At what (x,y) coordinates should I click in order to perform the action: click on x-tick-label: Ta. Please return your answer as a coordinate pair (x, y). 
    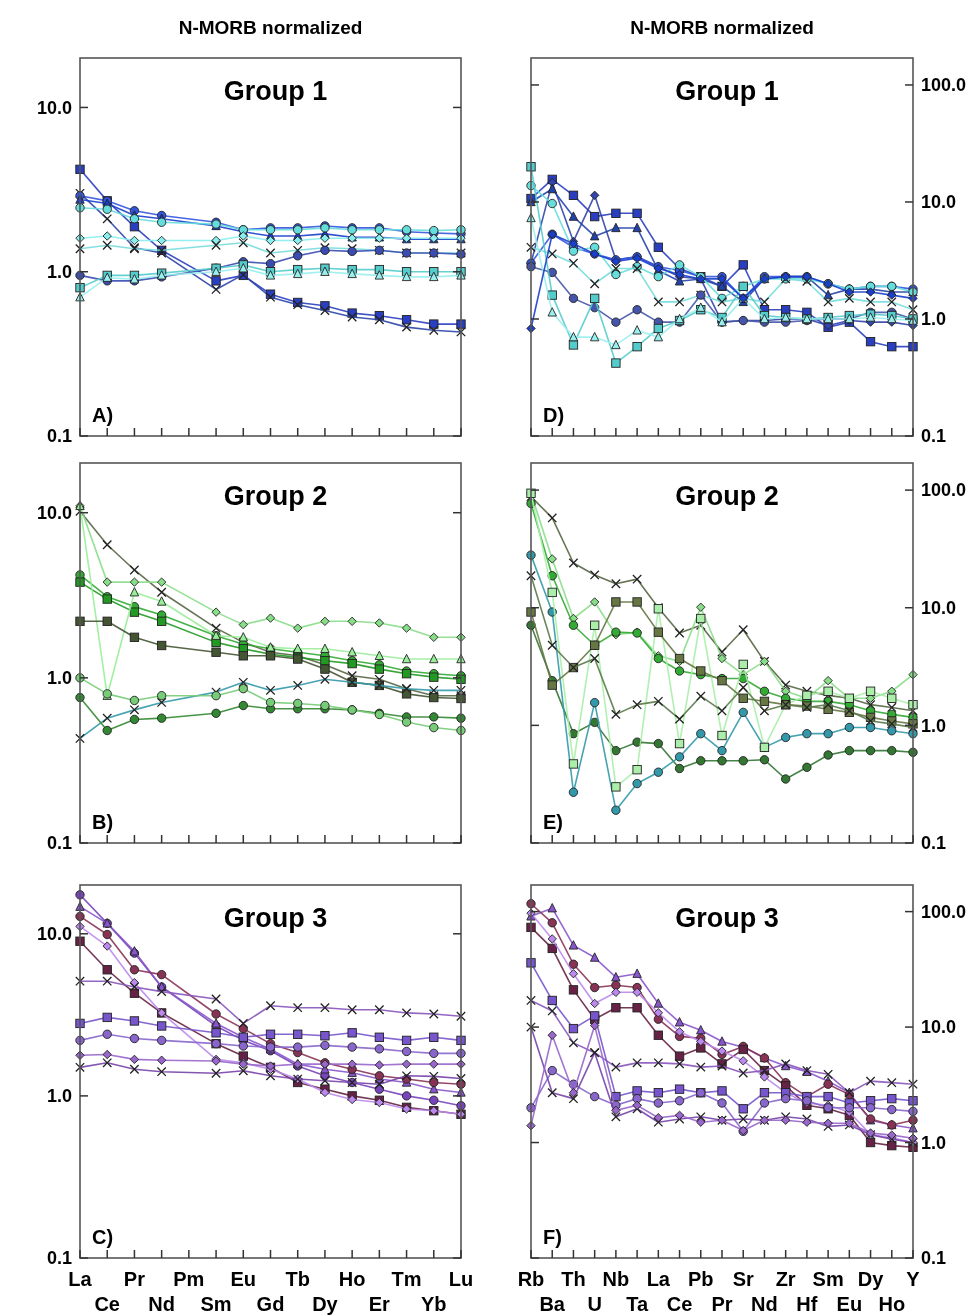
    Looking at the image, I should click on (637, 1304).